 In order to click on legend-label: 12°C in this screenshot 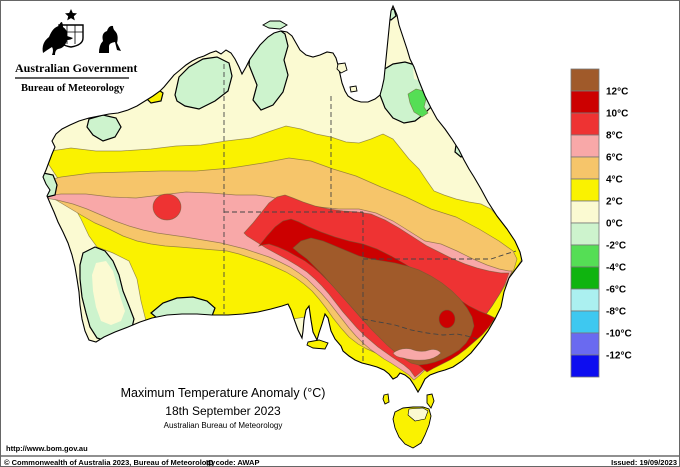, I will do `click(617, 92)`.